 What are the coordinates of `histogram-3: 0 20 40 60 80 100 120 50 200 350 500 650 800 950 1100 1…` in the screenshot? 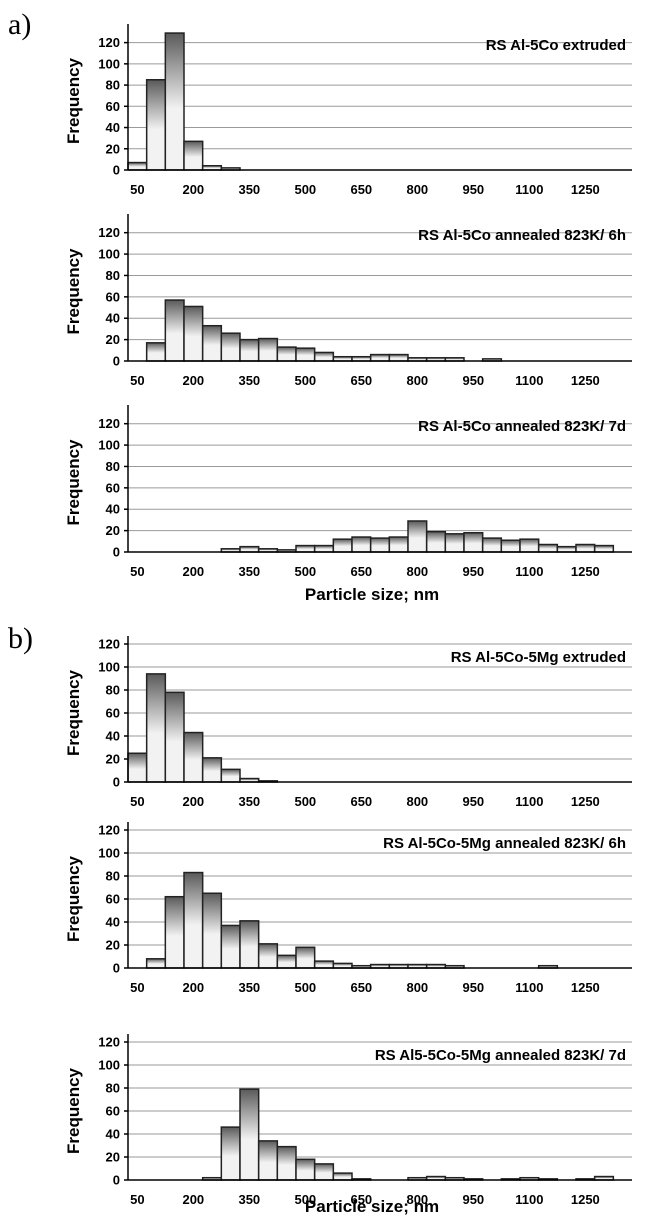 It's located at (348, 504).